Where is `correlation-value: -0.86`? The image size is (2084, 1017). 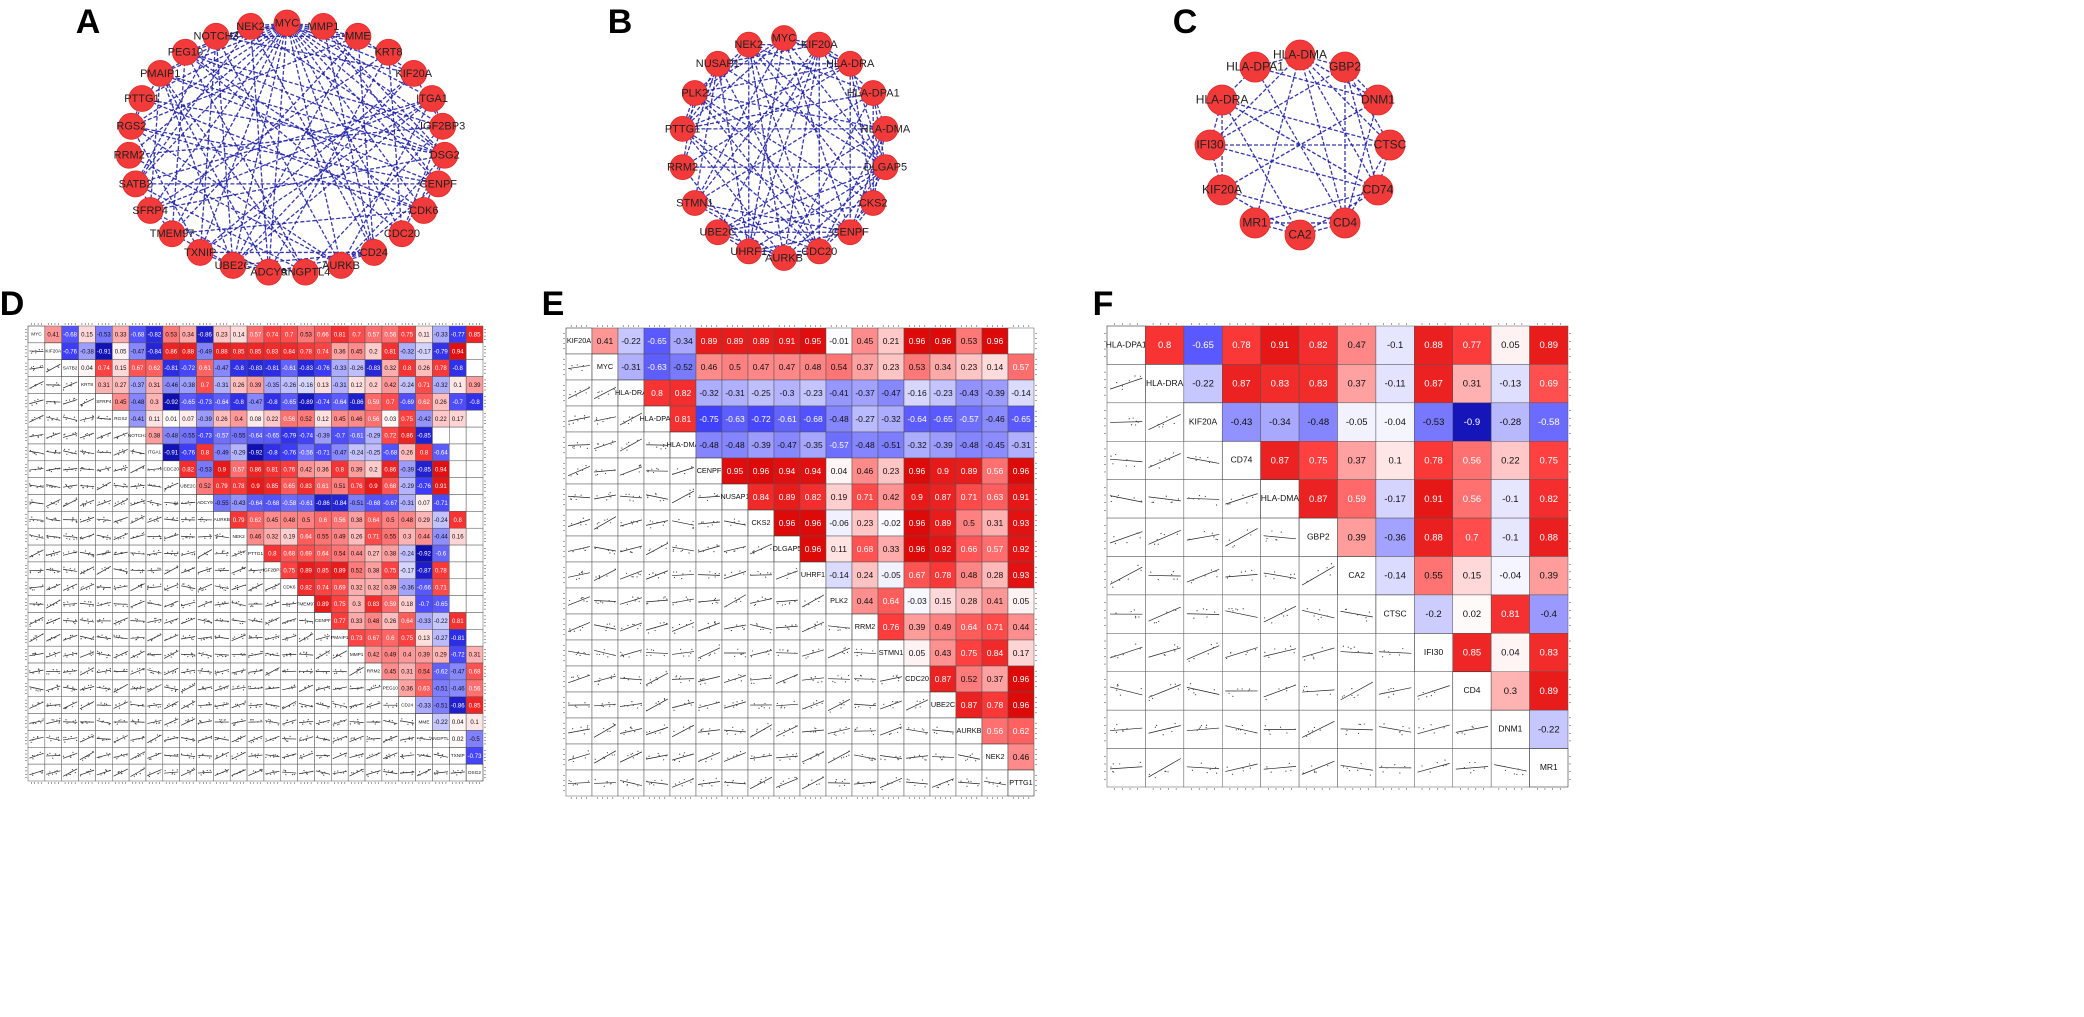 correlation-value: -0.86 is located at coordinates (357, 403).